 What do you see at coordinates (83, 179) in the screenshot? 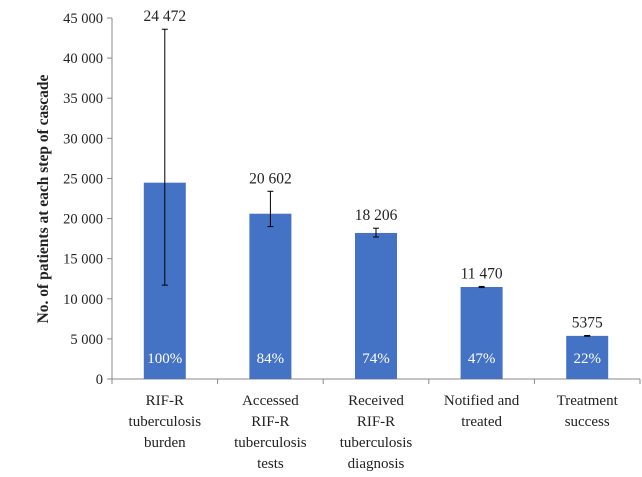
I see `y-tick-label: 25 000` at bounding box center [83, 179].